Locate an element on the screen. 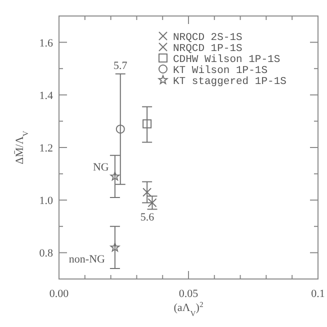  y-tick-label: 1.6 is located at coordinates (46, 43).